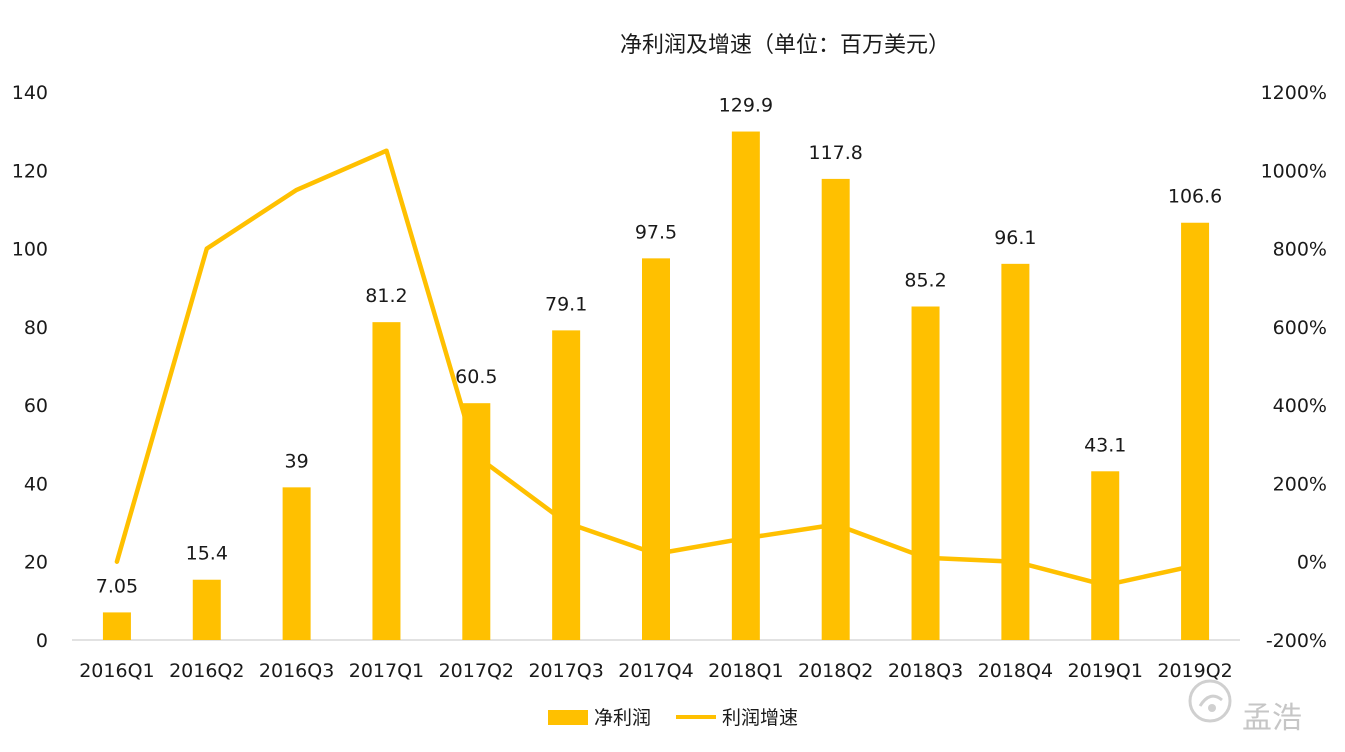  What do you see at coordinates (566, 304) in the screenshot?
I see `bar-value-label: 79.1` at bounding box center [566, 304].